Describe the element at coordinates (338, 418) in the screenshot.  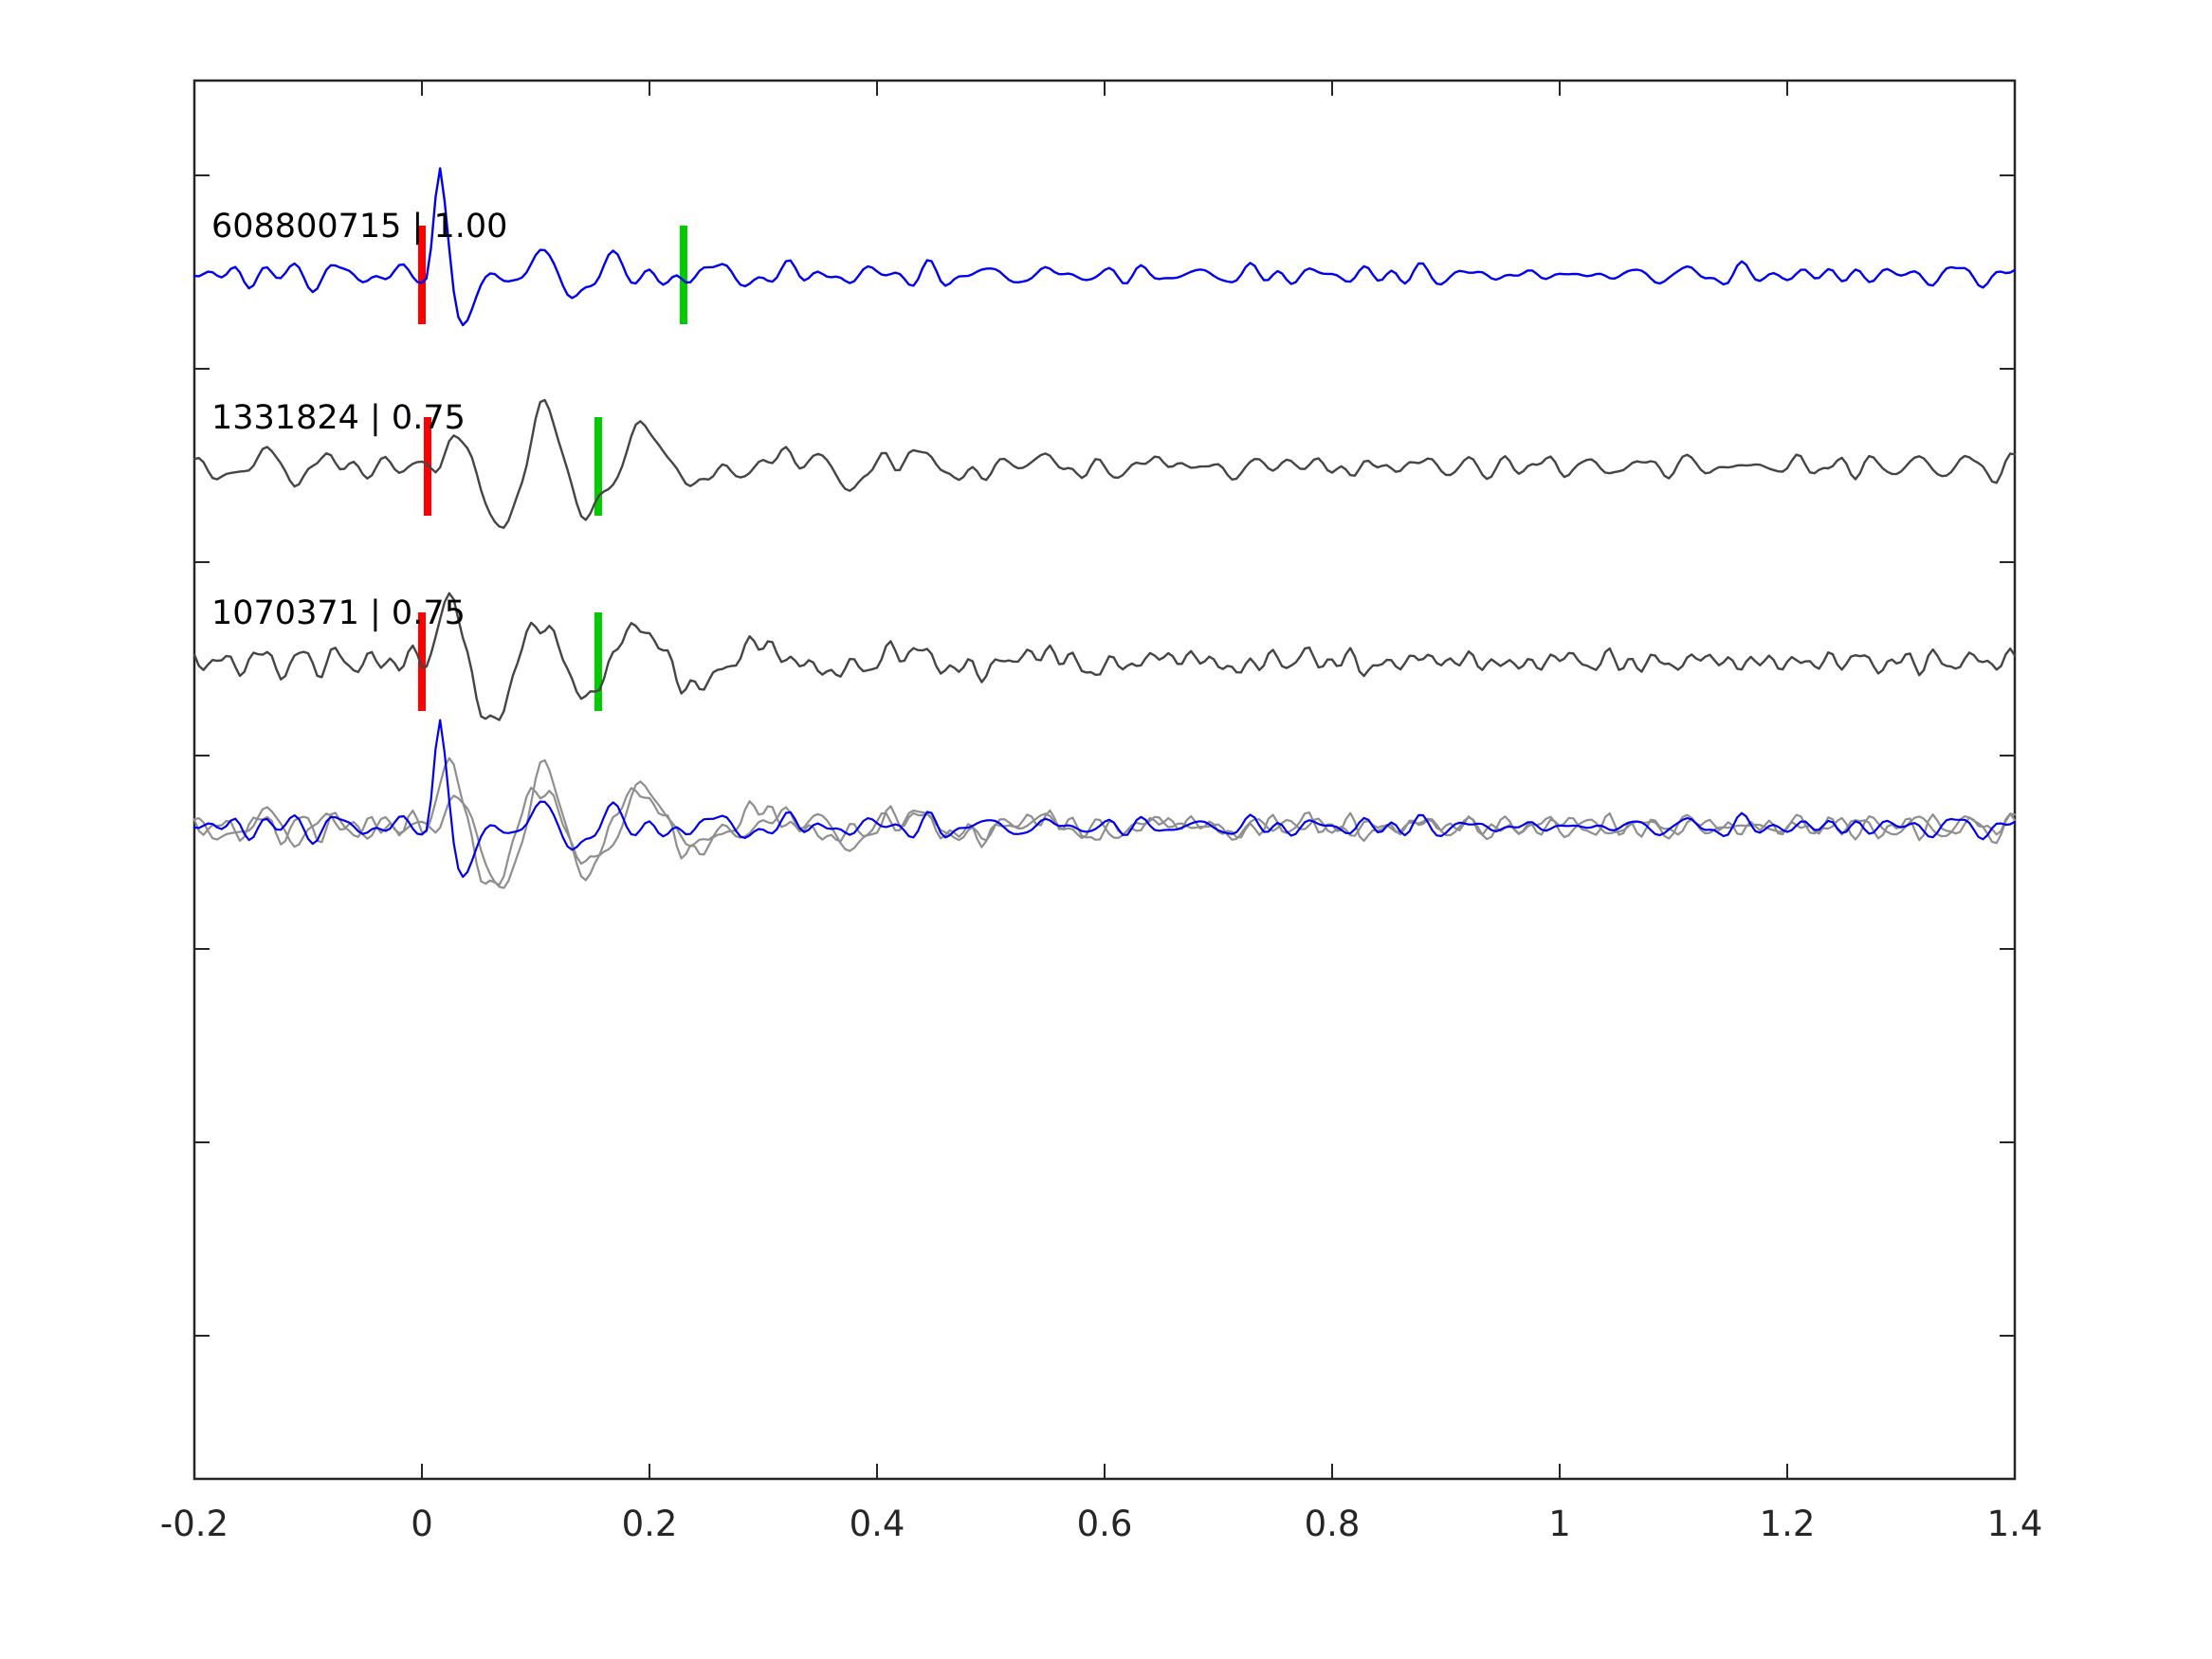
I see `trace-label-1331824: 1331824 | 0.75` at that location.